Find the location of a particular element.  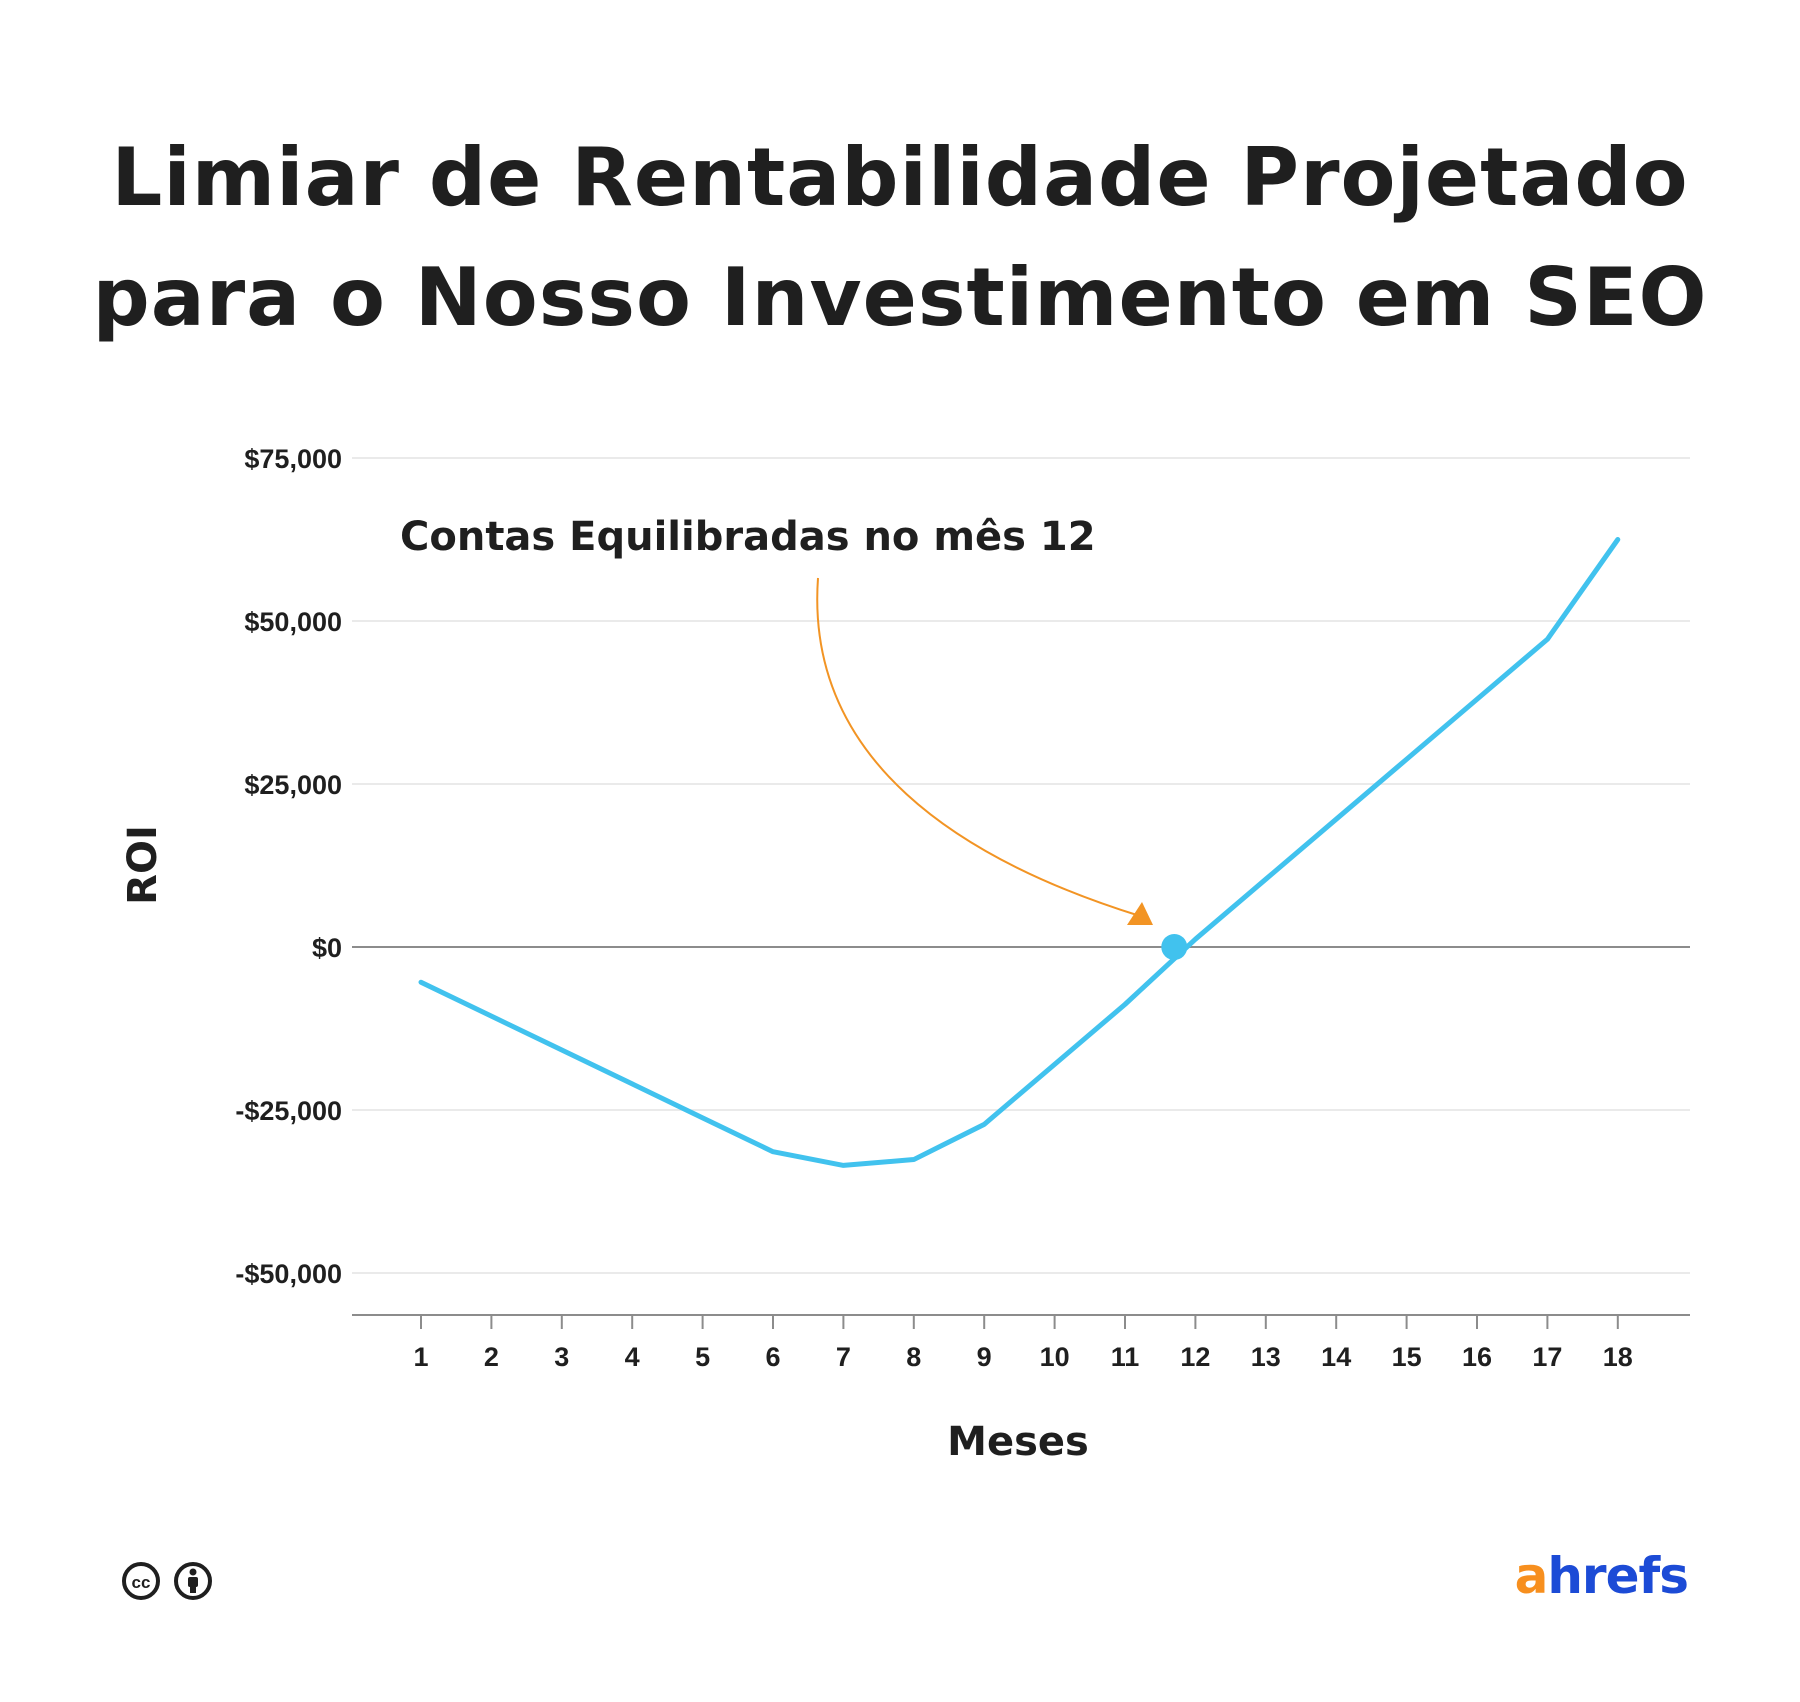

y-tick-label: $50,000 is located at coordinates (293, 622).